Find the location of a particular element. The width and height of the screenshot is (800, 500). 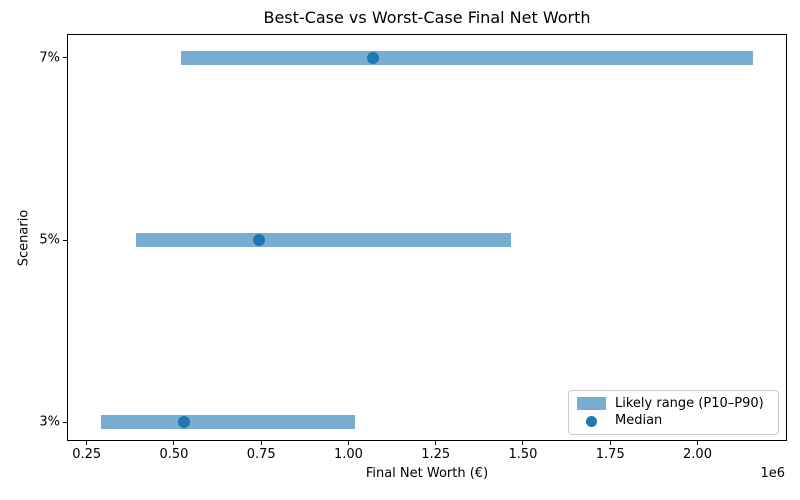

x-tick-label: 0.75 is located at coordinates (261, 454).